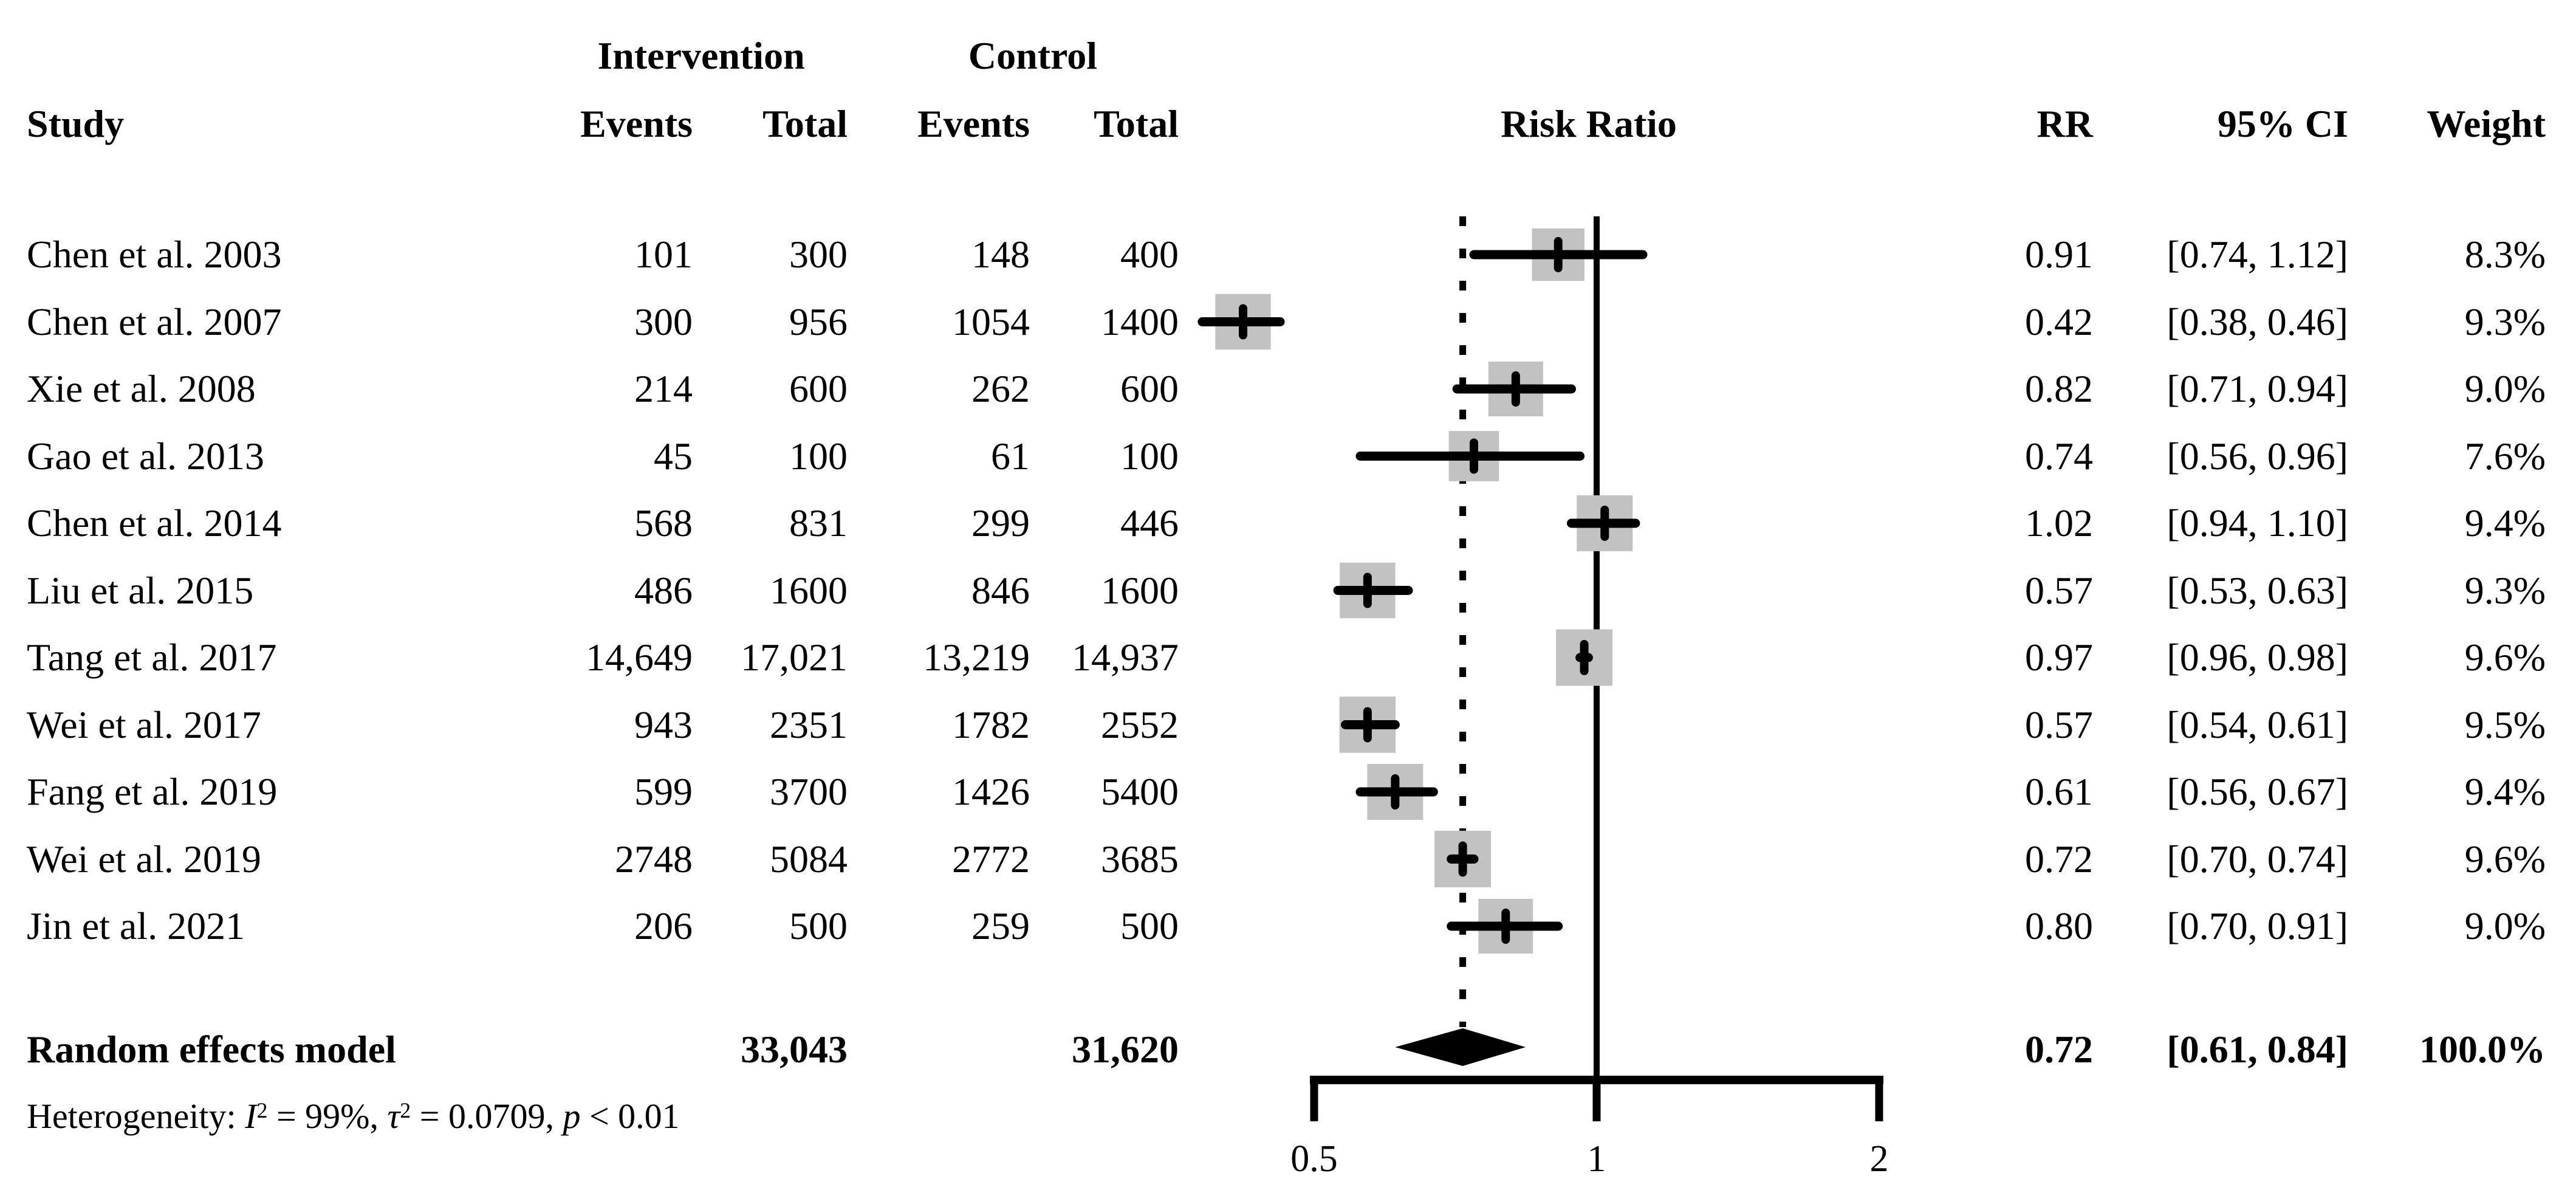 Image resolution: width=2576 pixels, height=1193 pixels. What do you see at coordinates (154, 523) in the screenshot?
I see `study-label: Chen et al. 2014` at bounding box center [154, 523].